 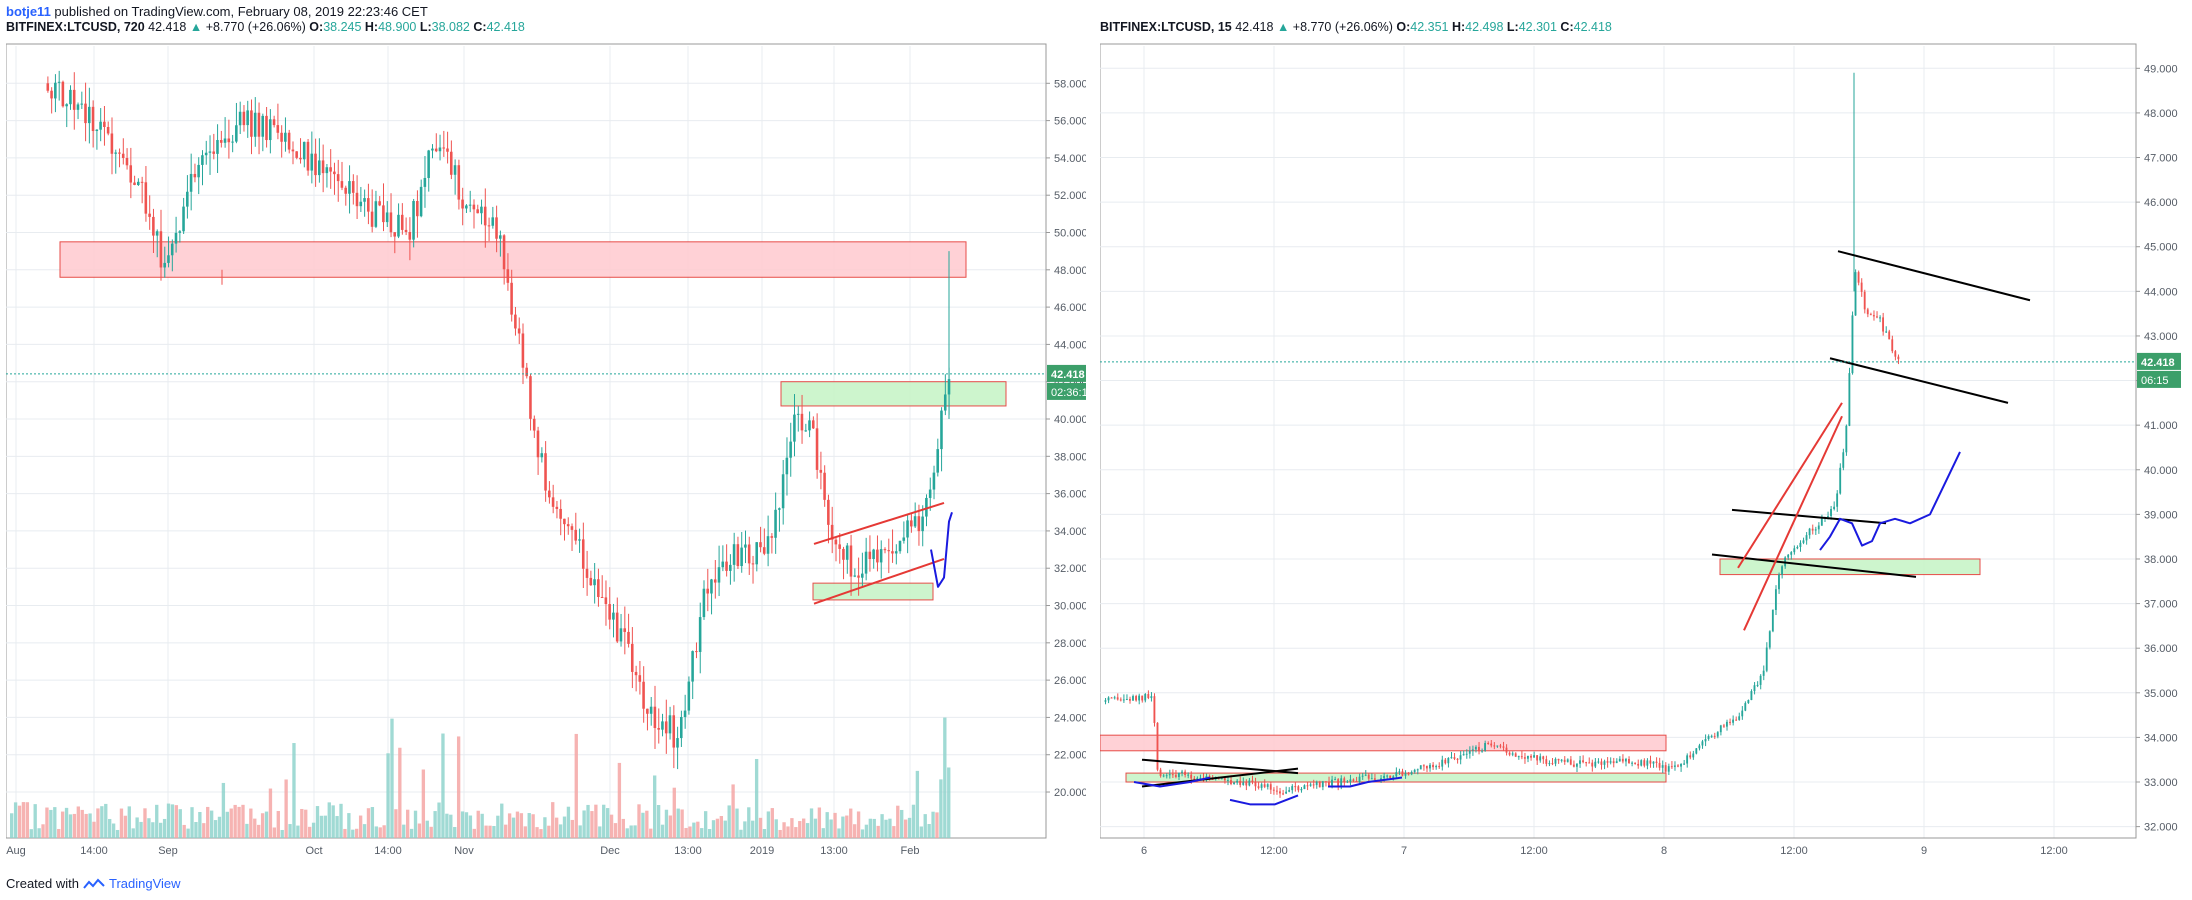 I want to click on x-tick-label: Oct, so click(x=313, y=851).